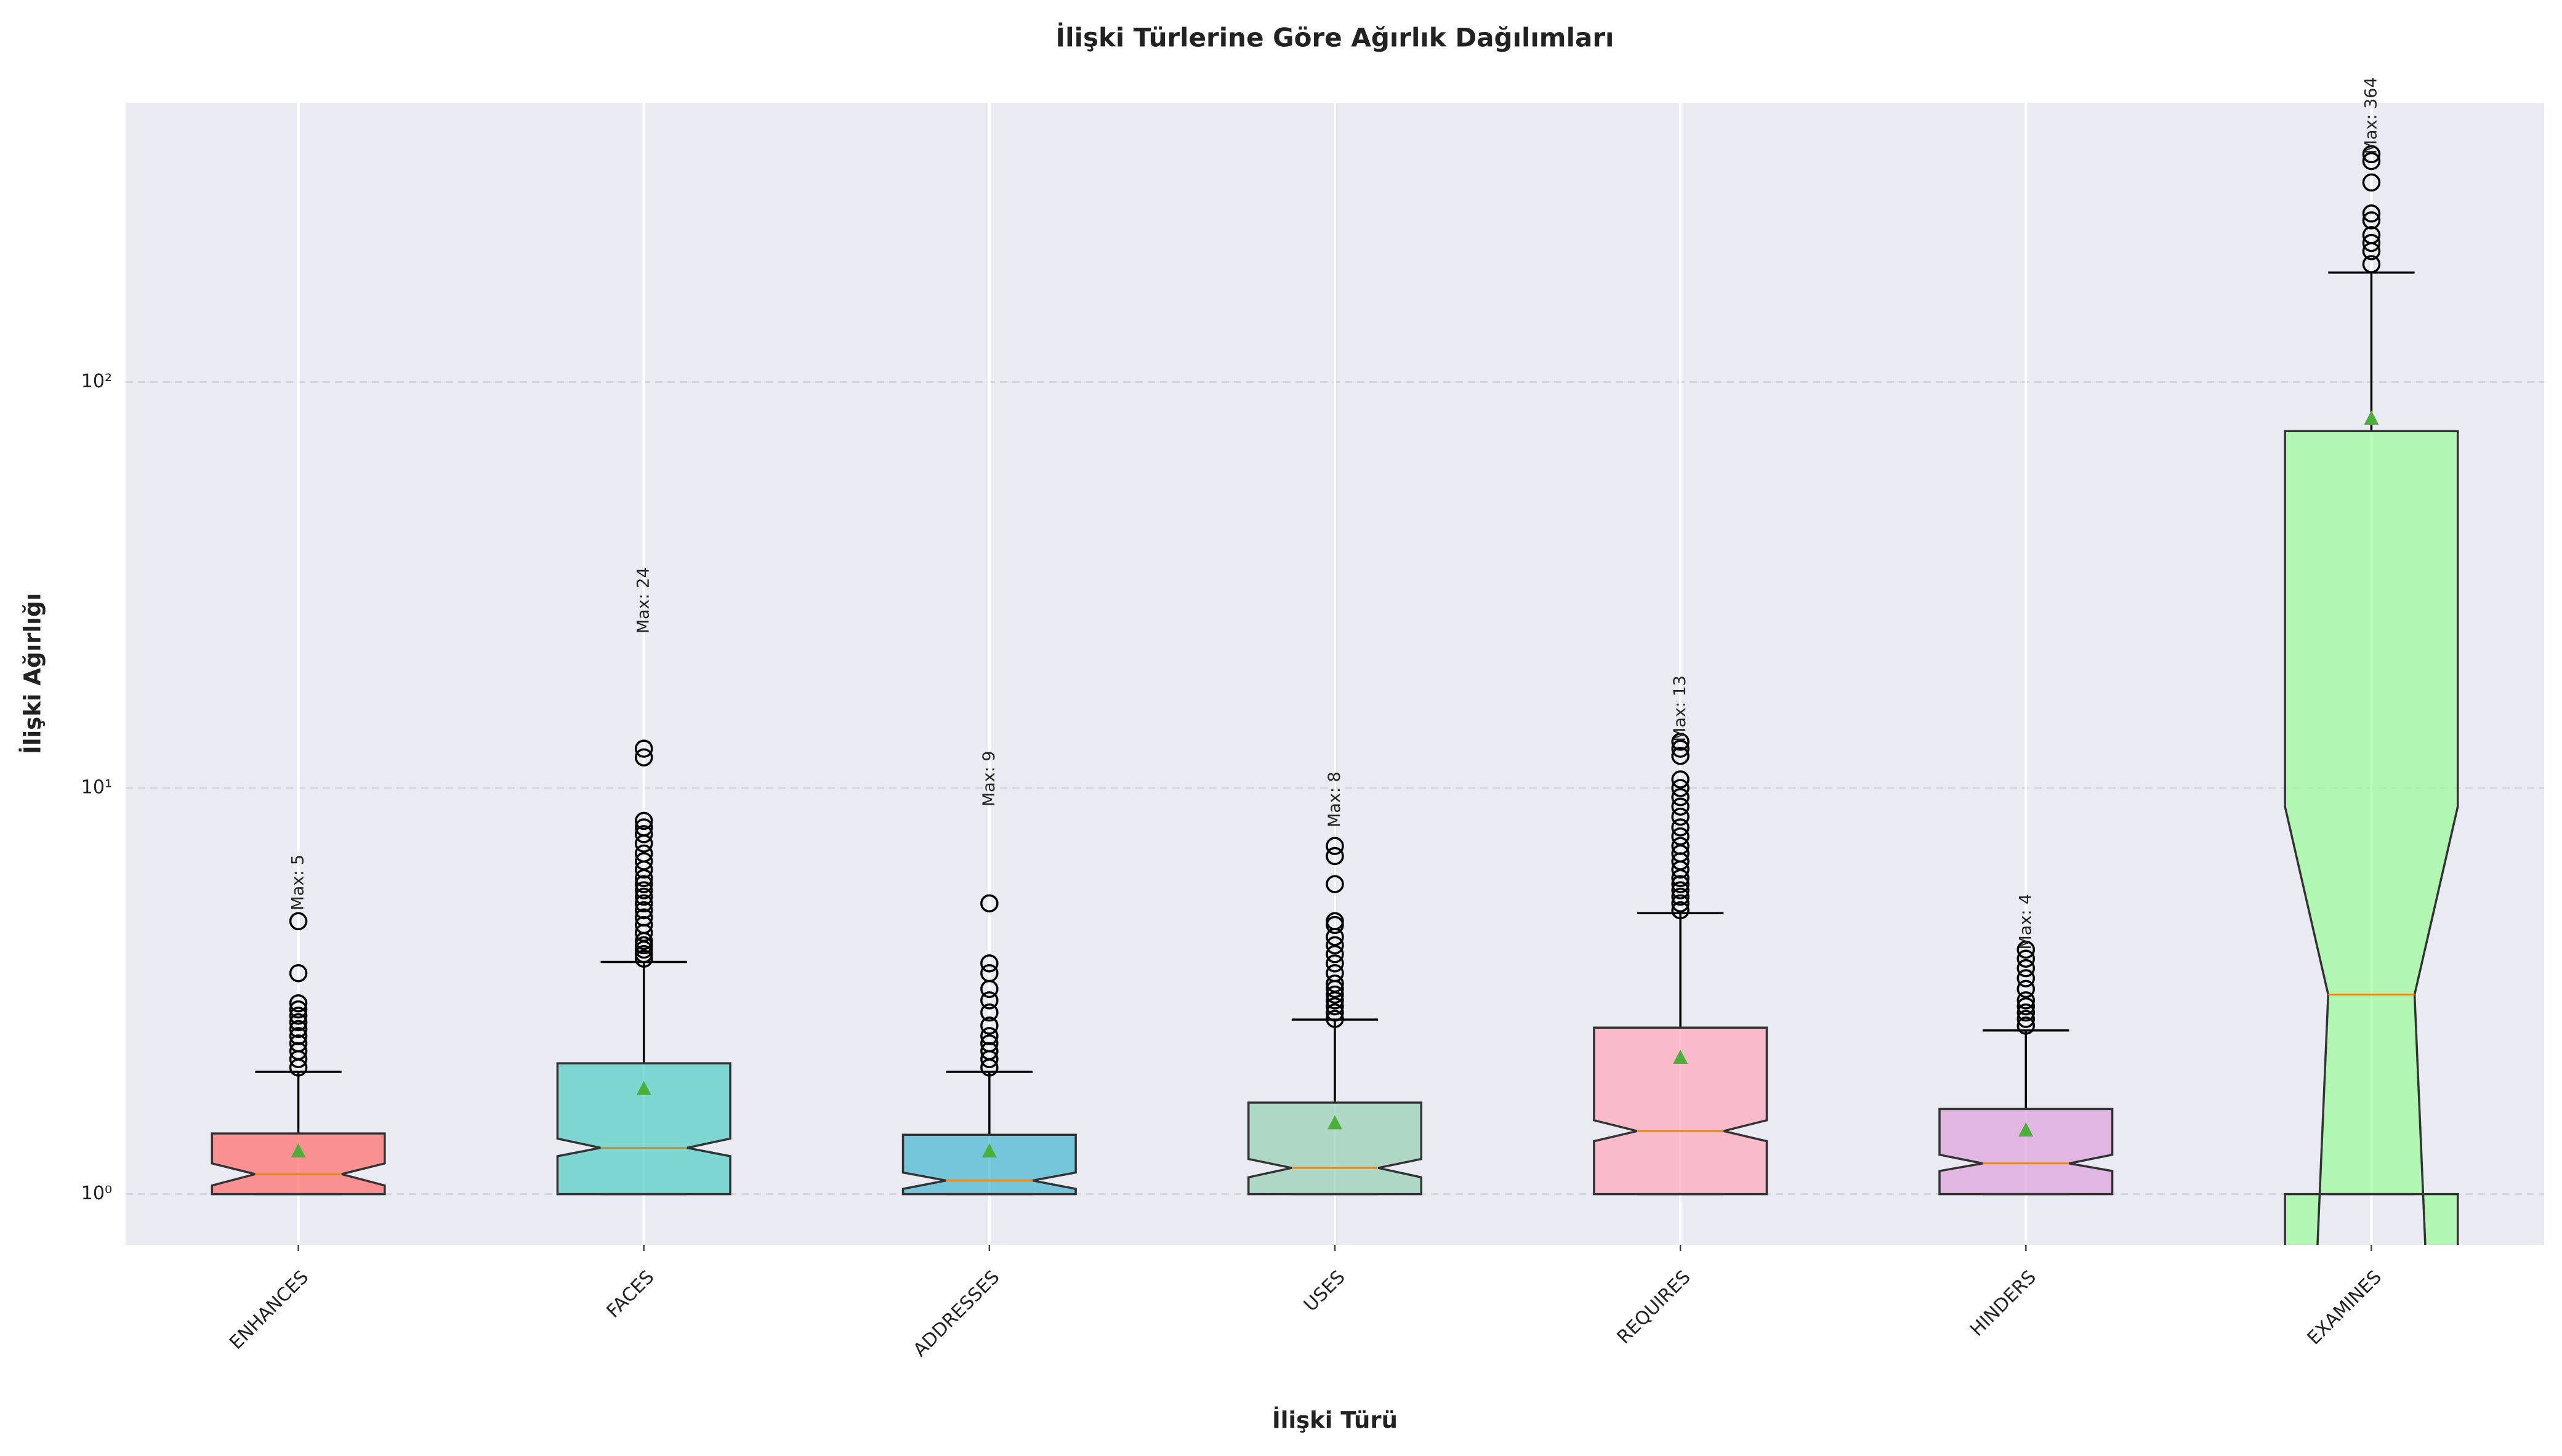 This screenshot has width=2562, height=1456. What do you see at coordinates (631, 1294) in the screenshot?
I see `x-tick-label: FACES` at bounding box center [631, 1294].